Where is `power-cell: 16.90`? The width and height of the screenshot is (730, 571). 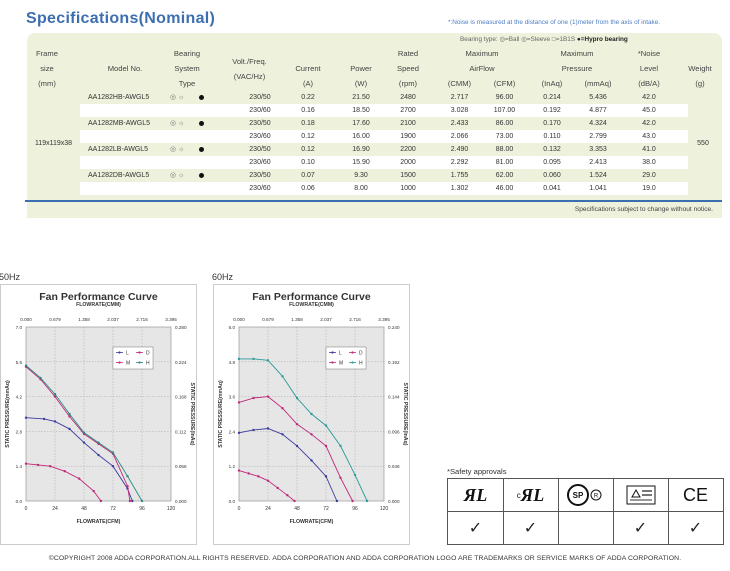 power-cell: 16.90 is located at coordinates (361, 149).